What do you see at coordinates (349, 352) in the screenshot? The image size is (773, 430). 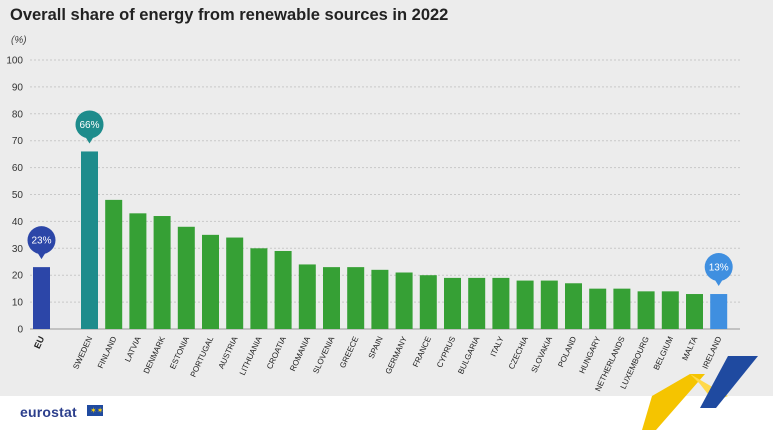 I see `x-tick-label: GREECE` at bounding box center [349, 352].